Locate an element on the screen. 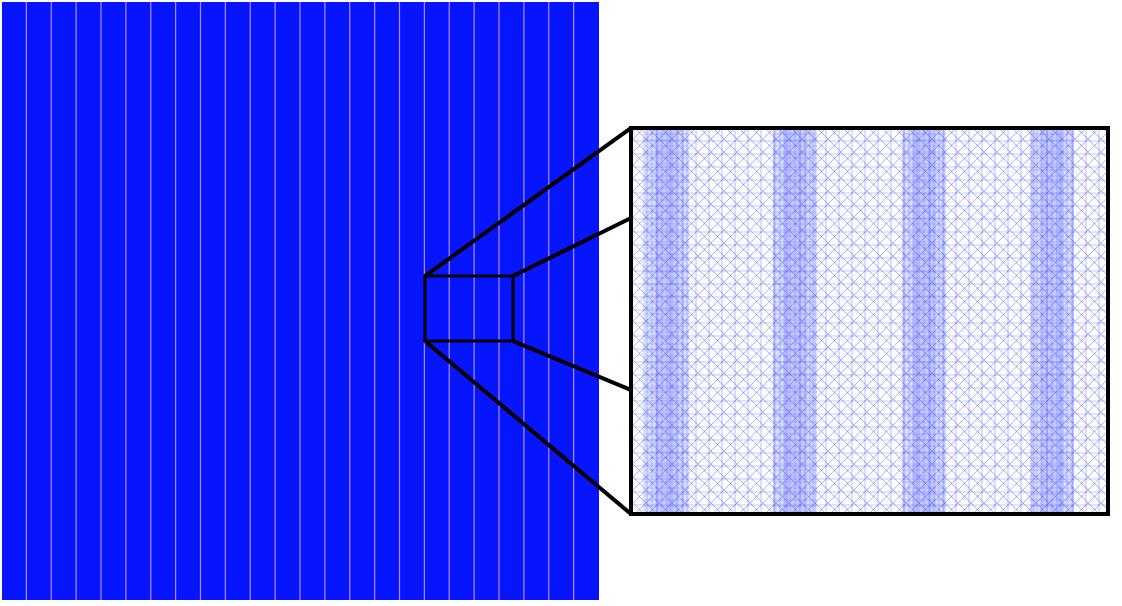 The height and width of the screenshot is (606, 1122). connector-line-lower is located at coordinates (572, 365).